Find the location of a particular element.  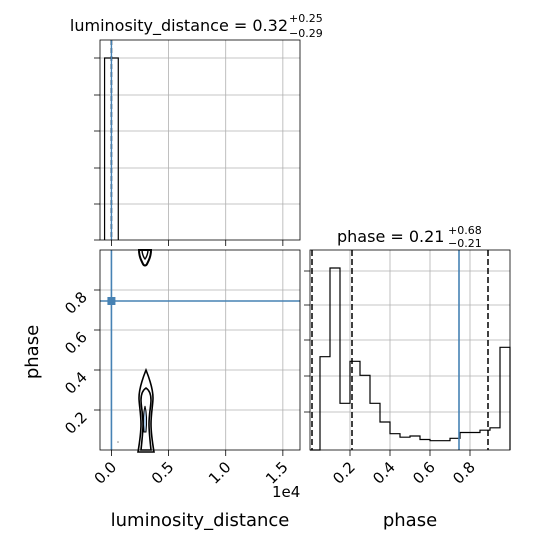

contour-ytick-label-3: 0.8 is located at coordinates (76, 303).